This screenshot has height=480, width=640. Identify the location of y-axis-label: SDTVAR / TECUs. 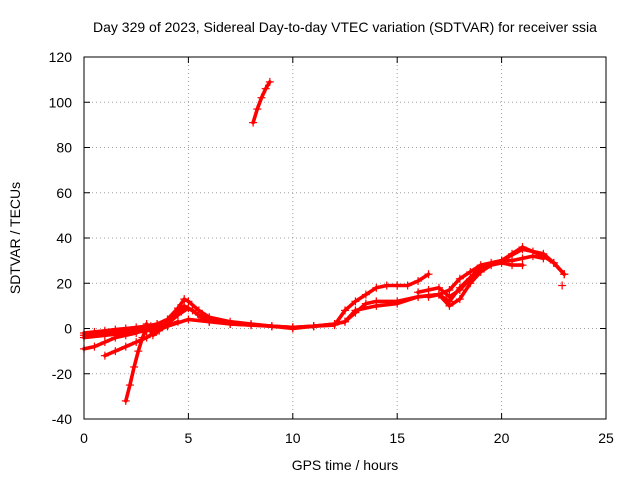
(15, 238).